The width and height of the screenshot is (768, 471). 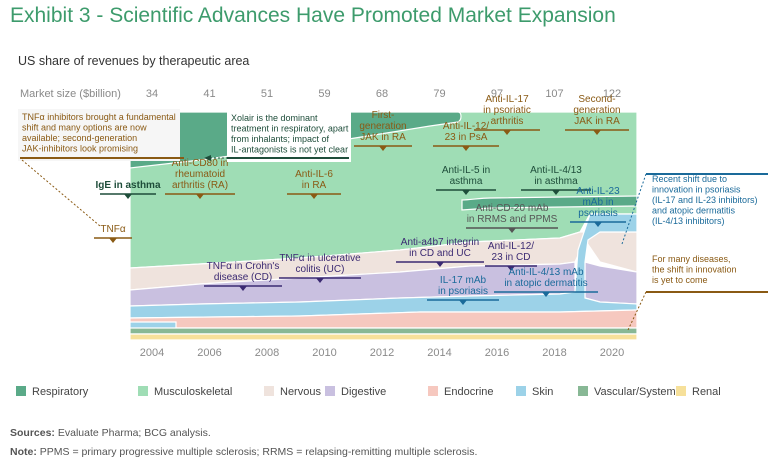 I want to click on legend-swatch-skin, so click(x=521, y=391).